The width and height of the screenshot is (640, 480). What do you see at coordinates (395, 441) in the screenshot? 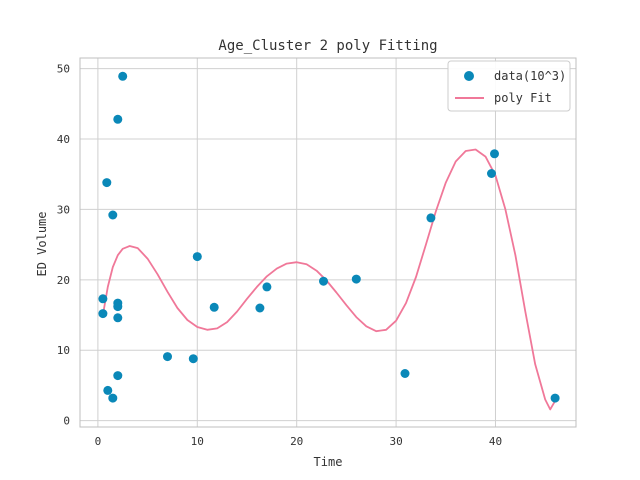
I see `x-tick-label: 30` at bounding box center [395, 441].